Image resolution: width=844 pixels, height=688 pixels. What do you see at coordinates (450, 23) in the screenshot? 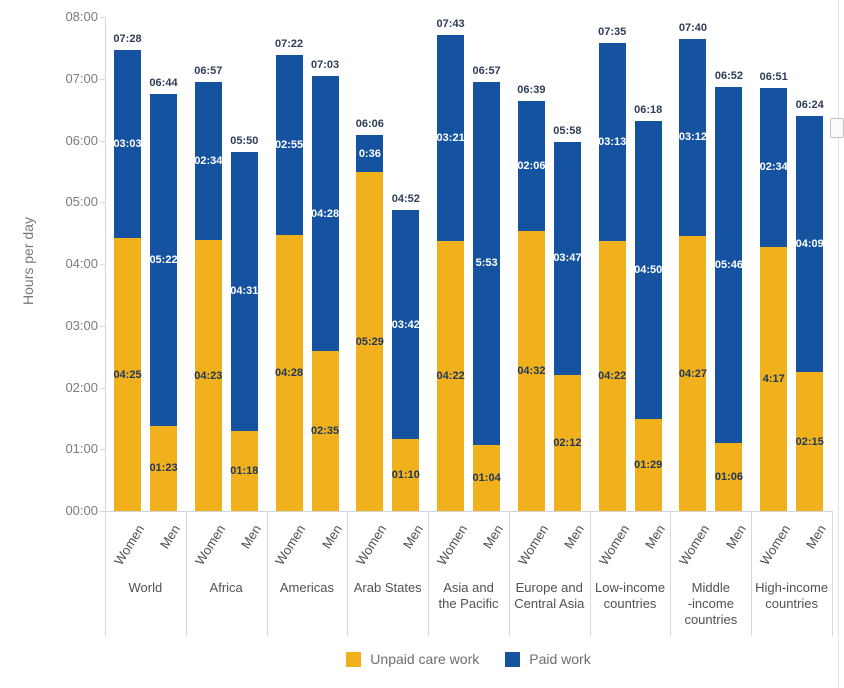
I see `bar-total-label: 07:43` at bounding box center [450, 23].